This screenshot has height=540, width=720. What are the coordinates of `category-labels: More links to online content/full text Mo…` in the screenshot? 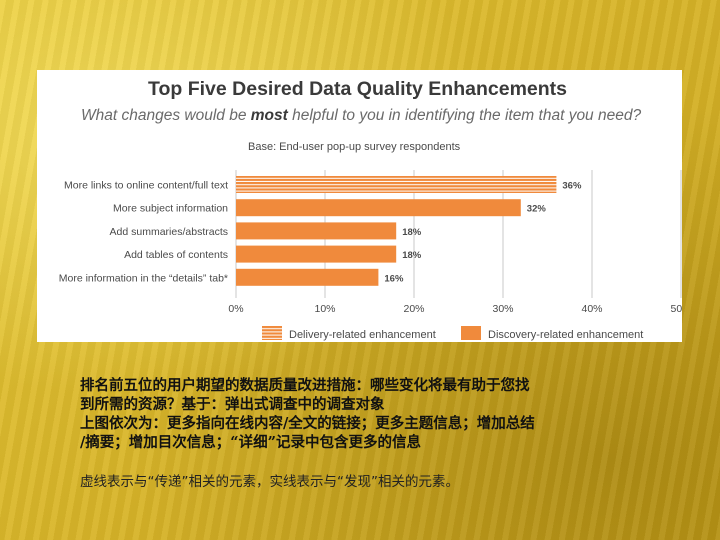 It's located at (143, 232).